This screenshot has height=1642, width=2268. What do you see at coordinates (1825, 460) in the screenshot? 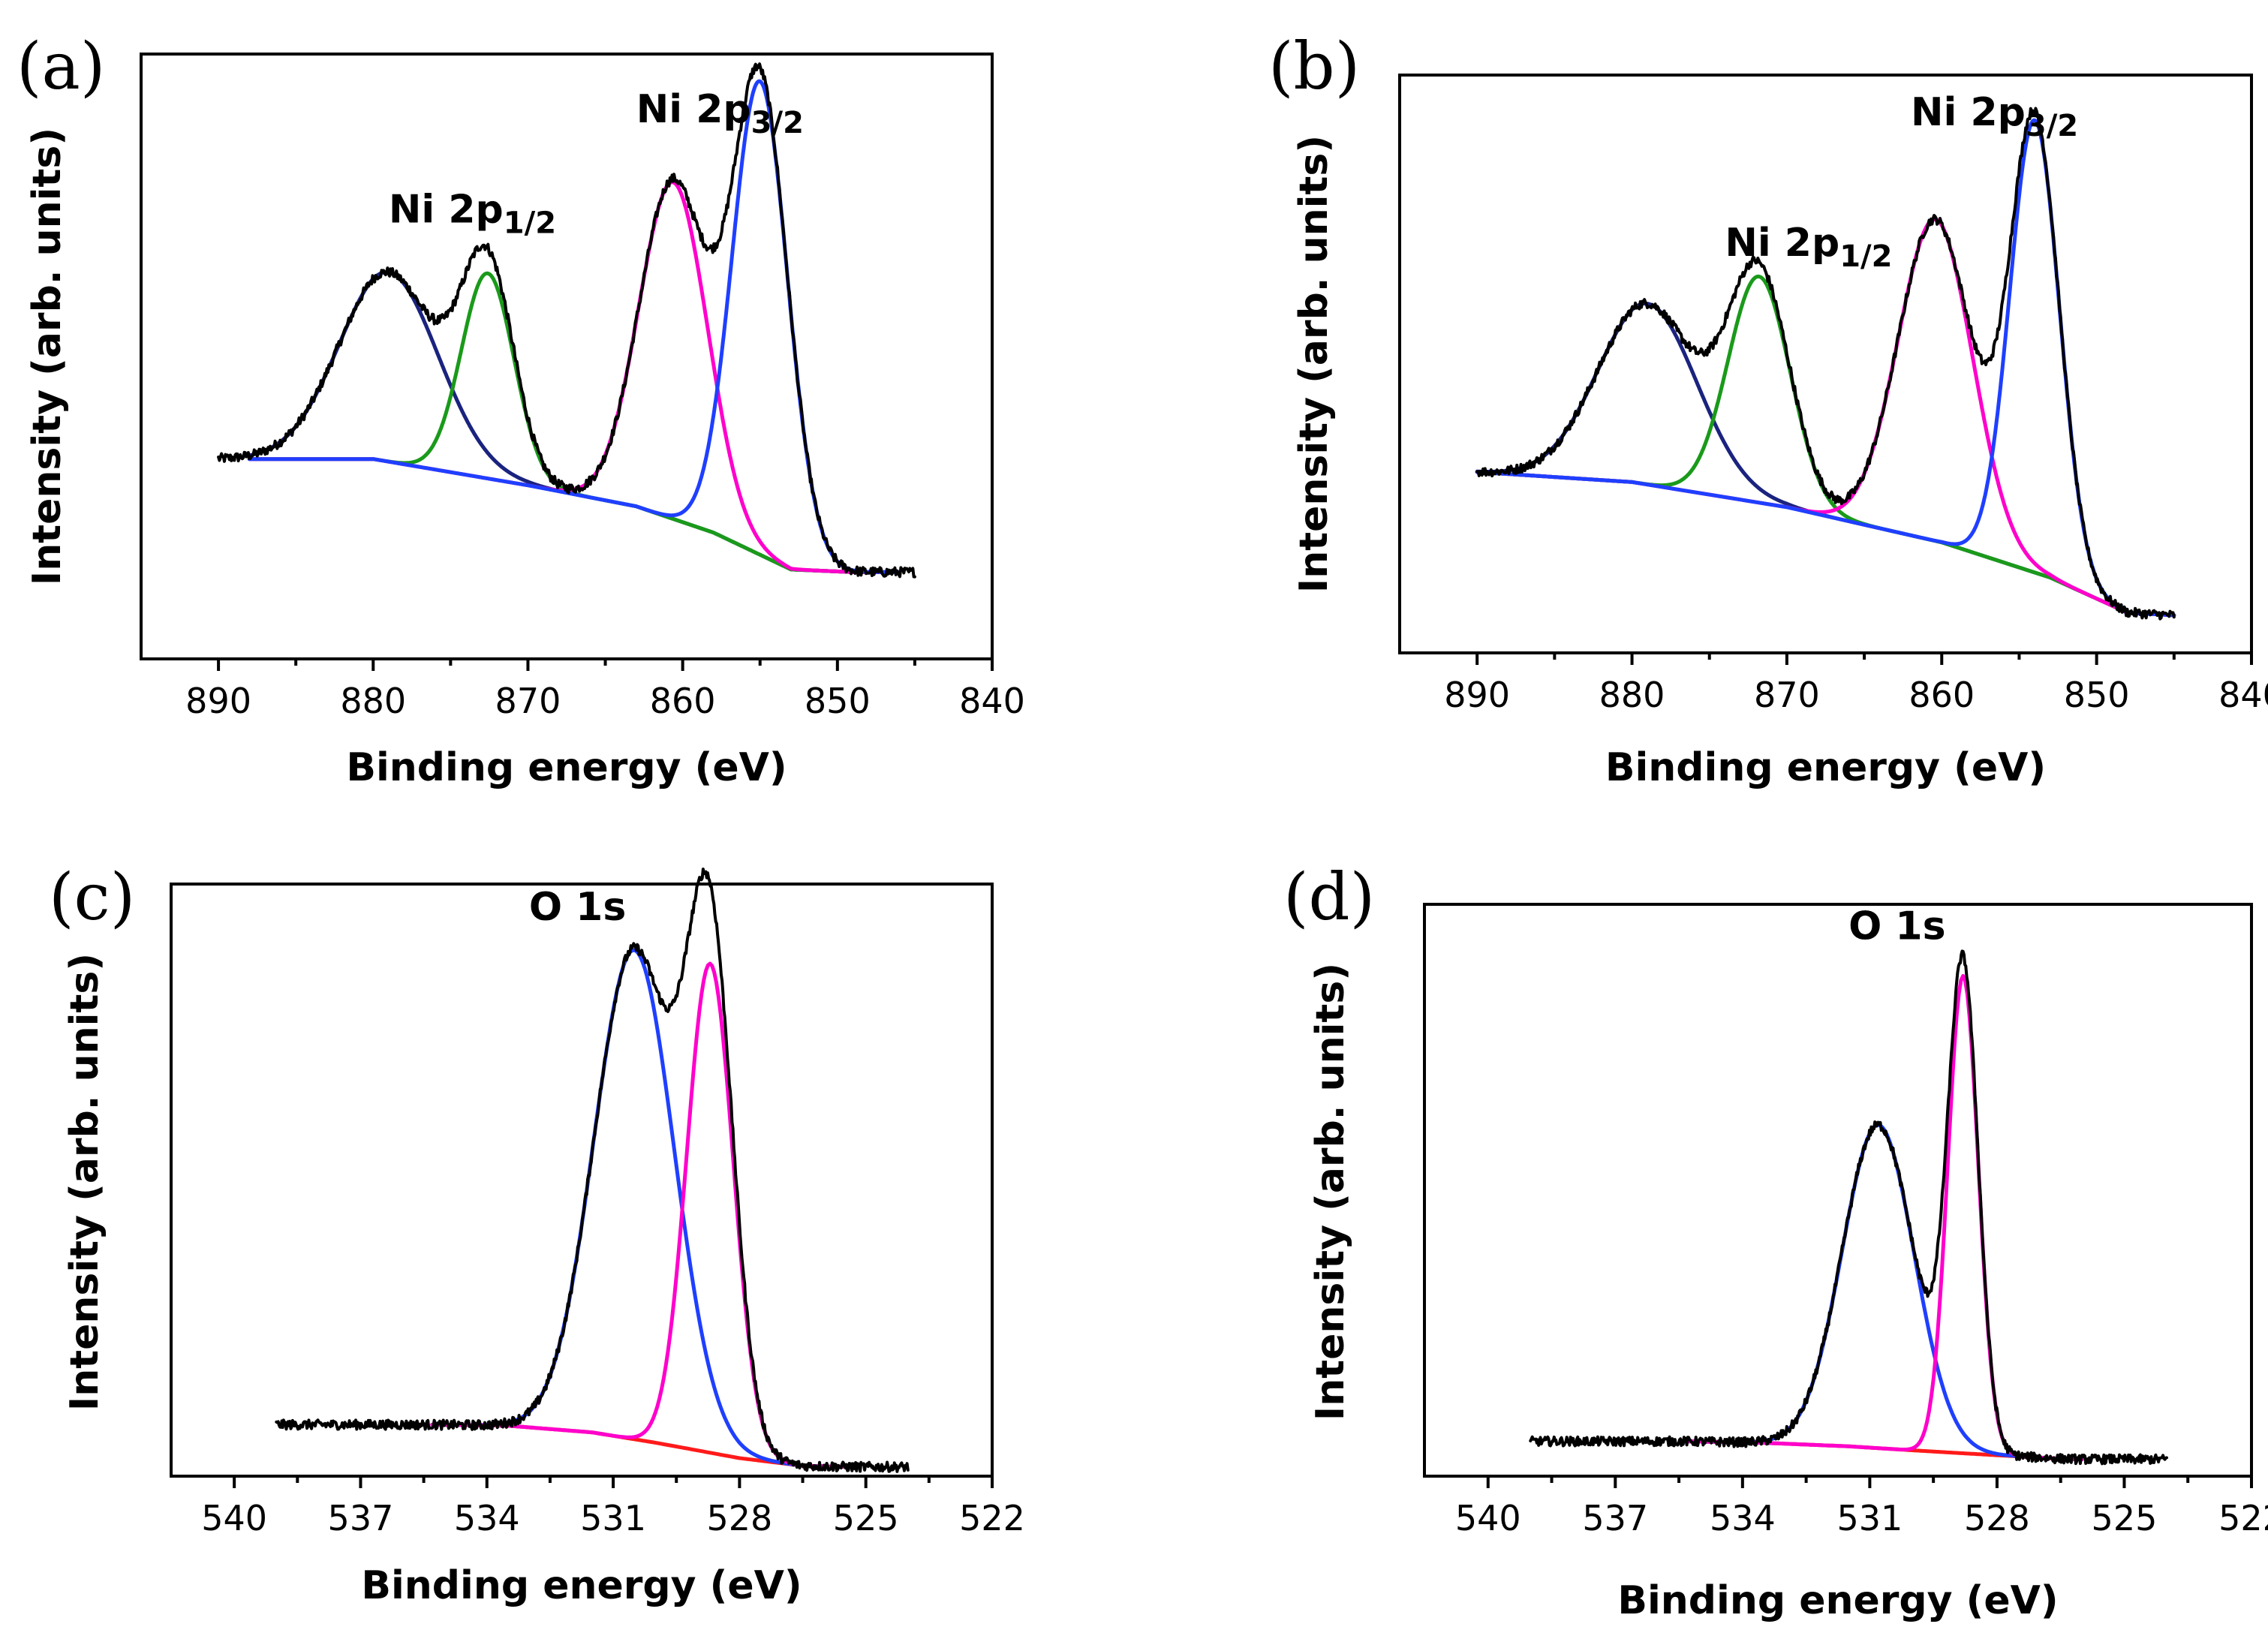
I see `fit-line-fit1` at bounding box center [1825, 460].